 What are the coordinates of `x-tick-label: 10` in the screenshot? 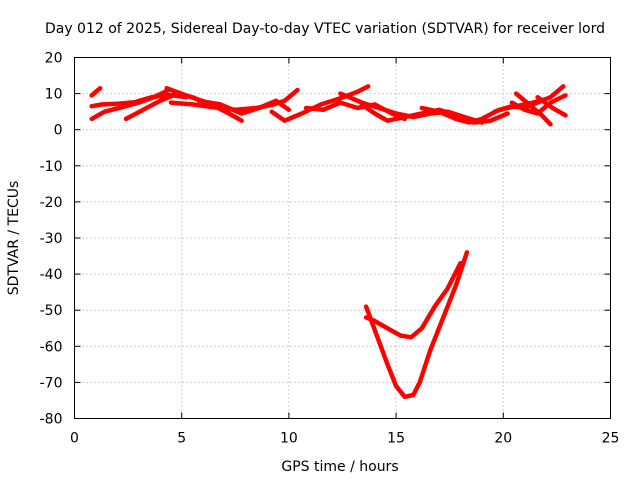 It's located at (289, 439).